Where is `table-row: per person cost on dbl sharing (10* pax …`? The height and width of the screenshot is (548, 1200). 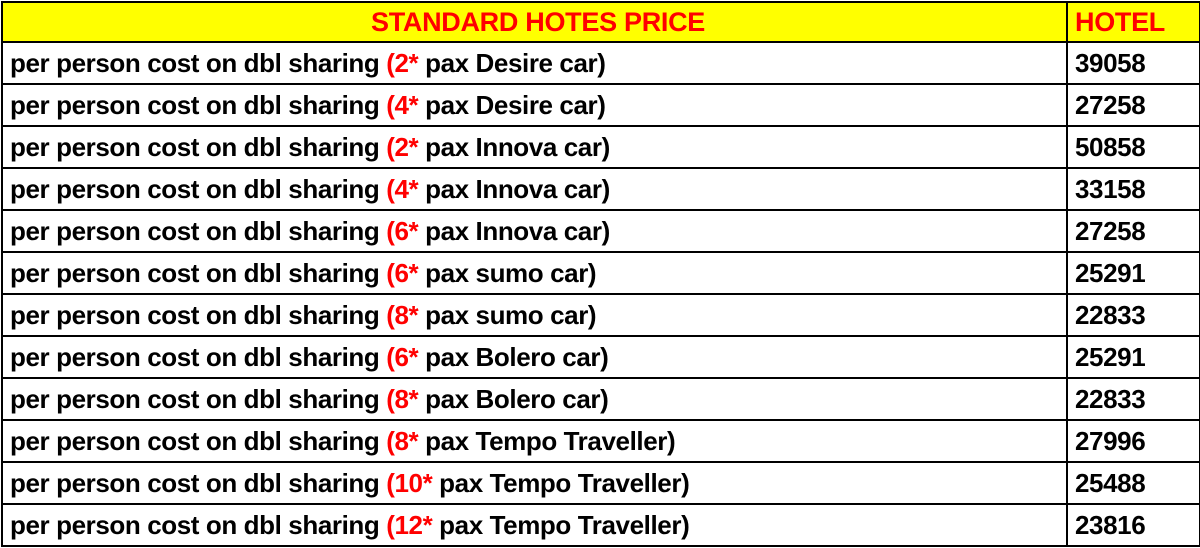 table-row: per person cost on dbl sharing (10* pax … is located at coordinates (600, 483).